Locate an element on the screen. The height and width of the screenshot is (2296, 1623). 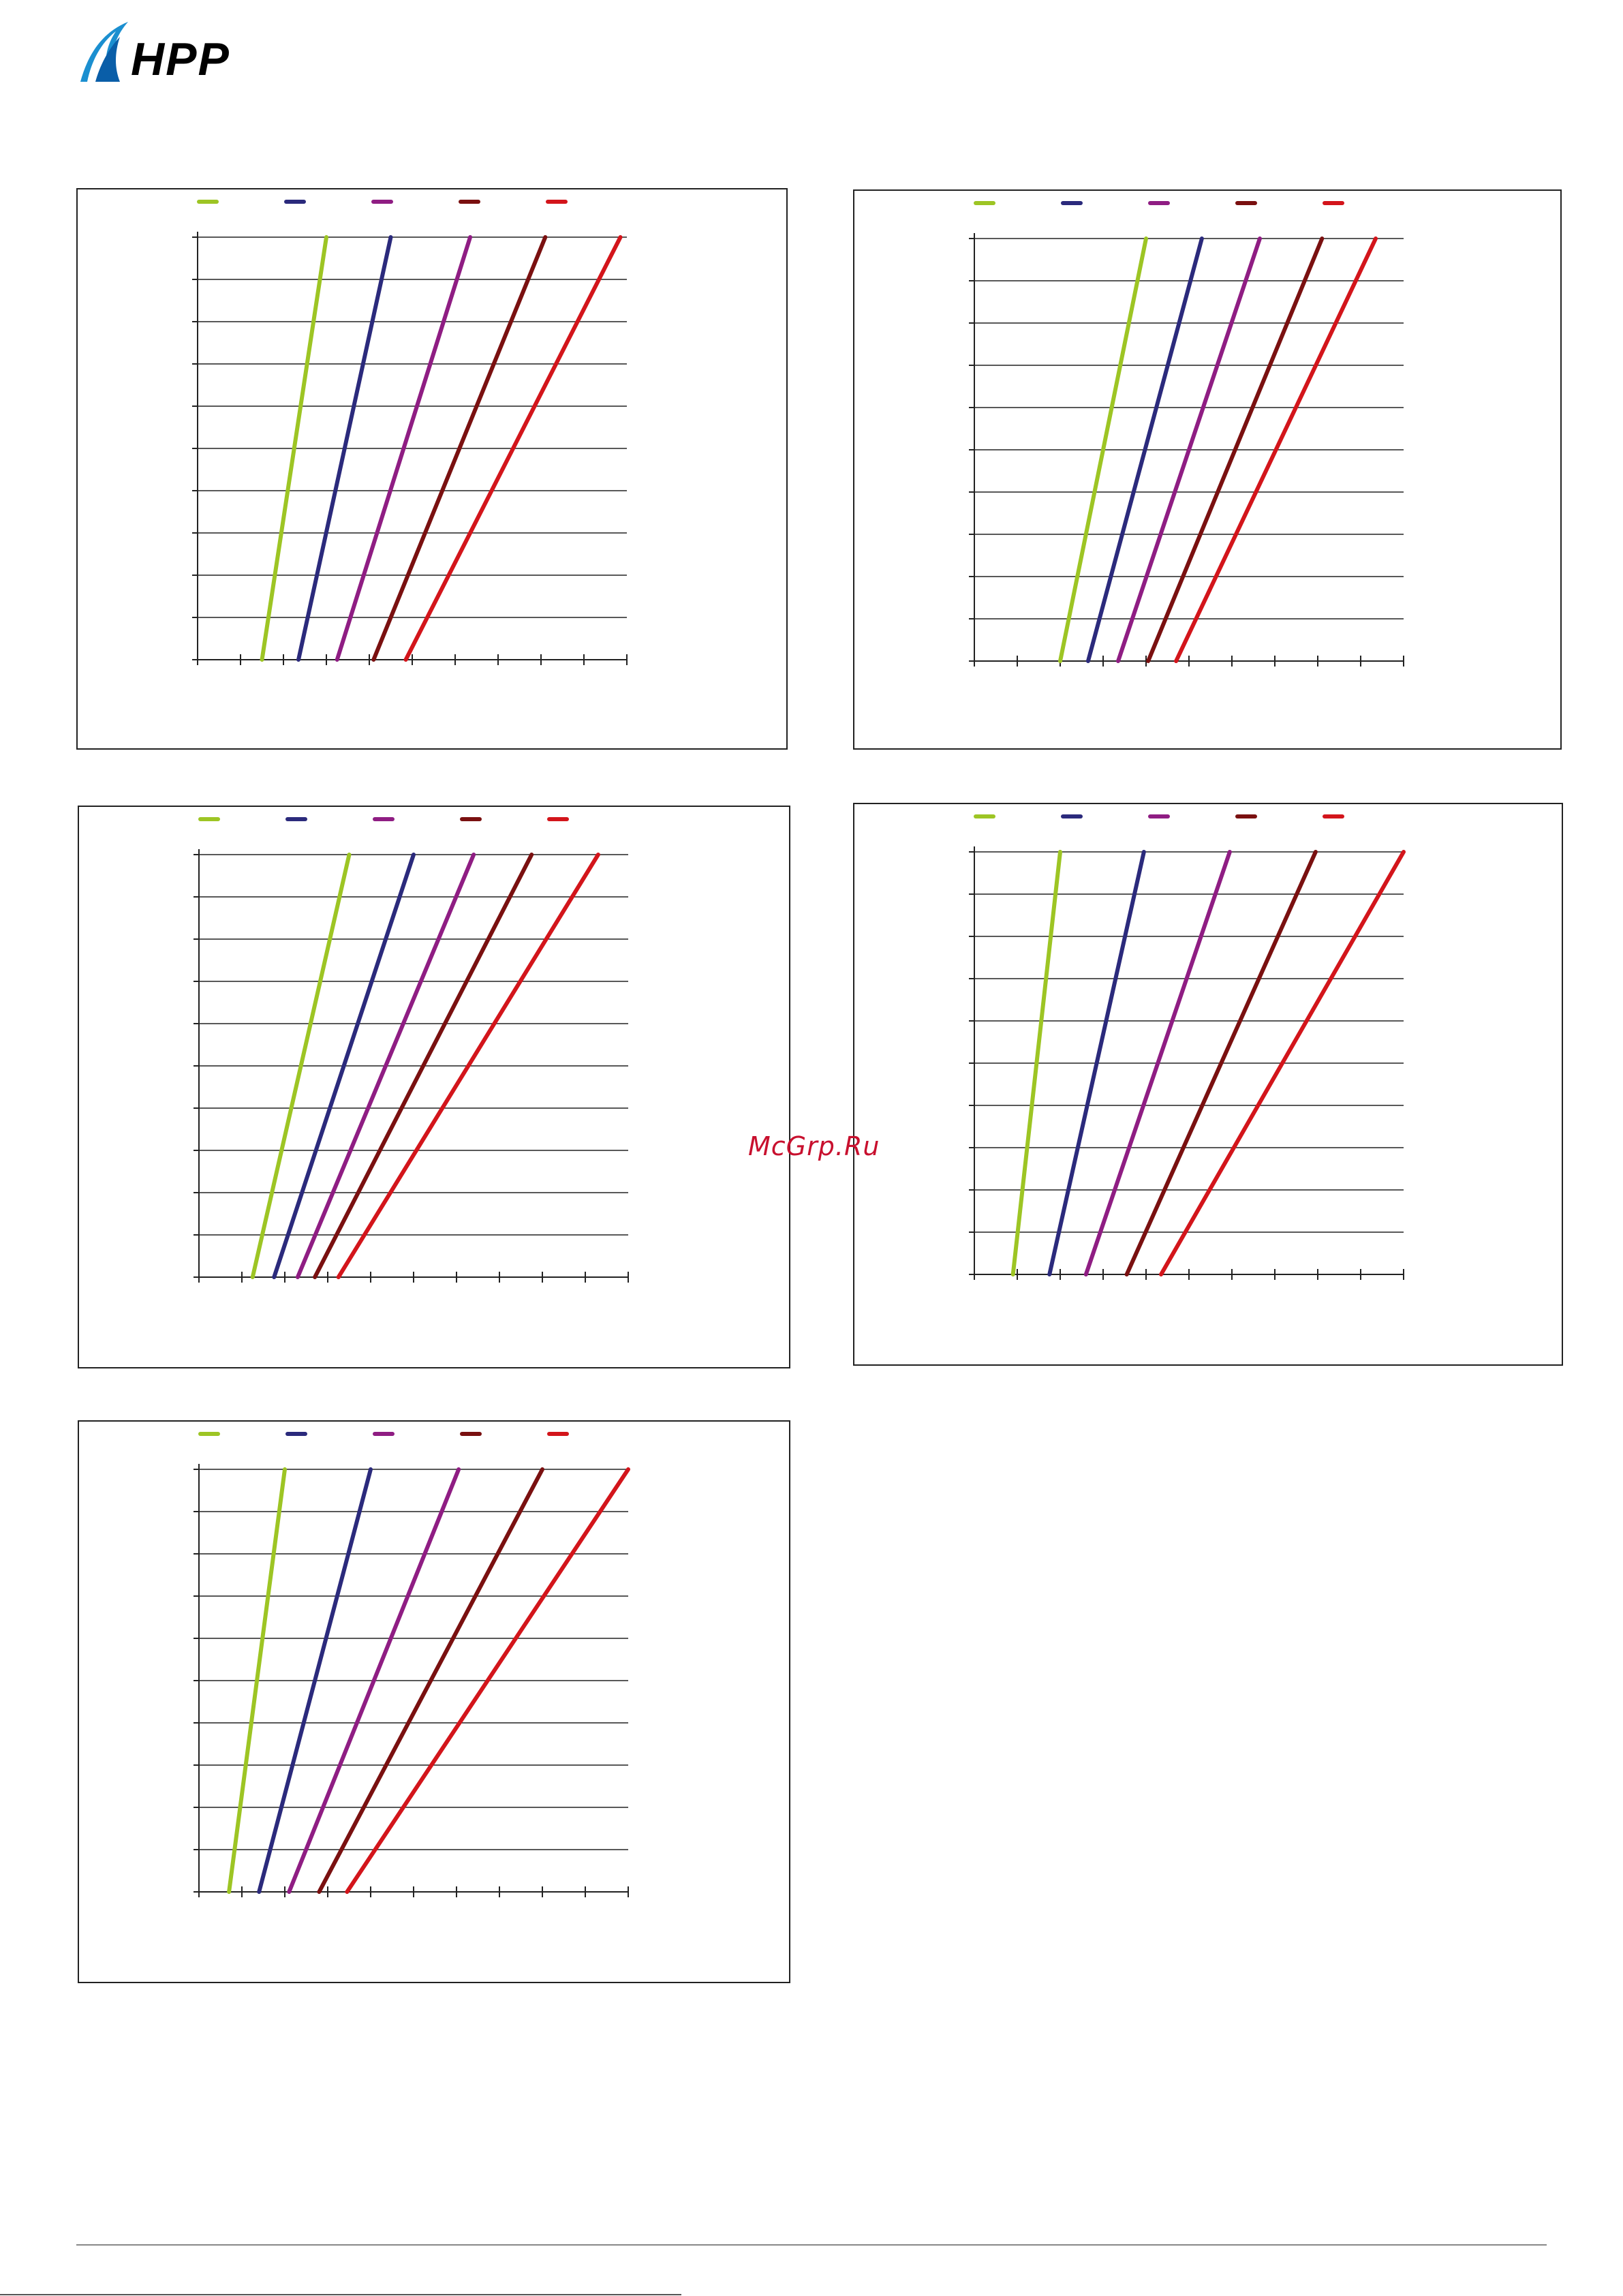
logo-wordmark: HPP is located at coordinates (180, 59).